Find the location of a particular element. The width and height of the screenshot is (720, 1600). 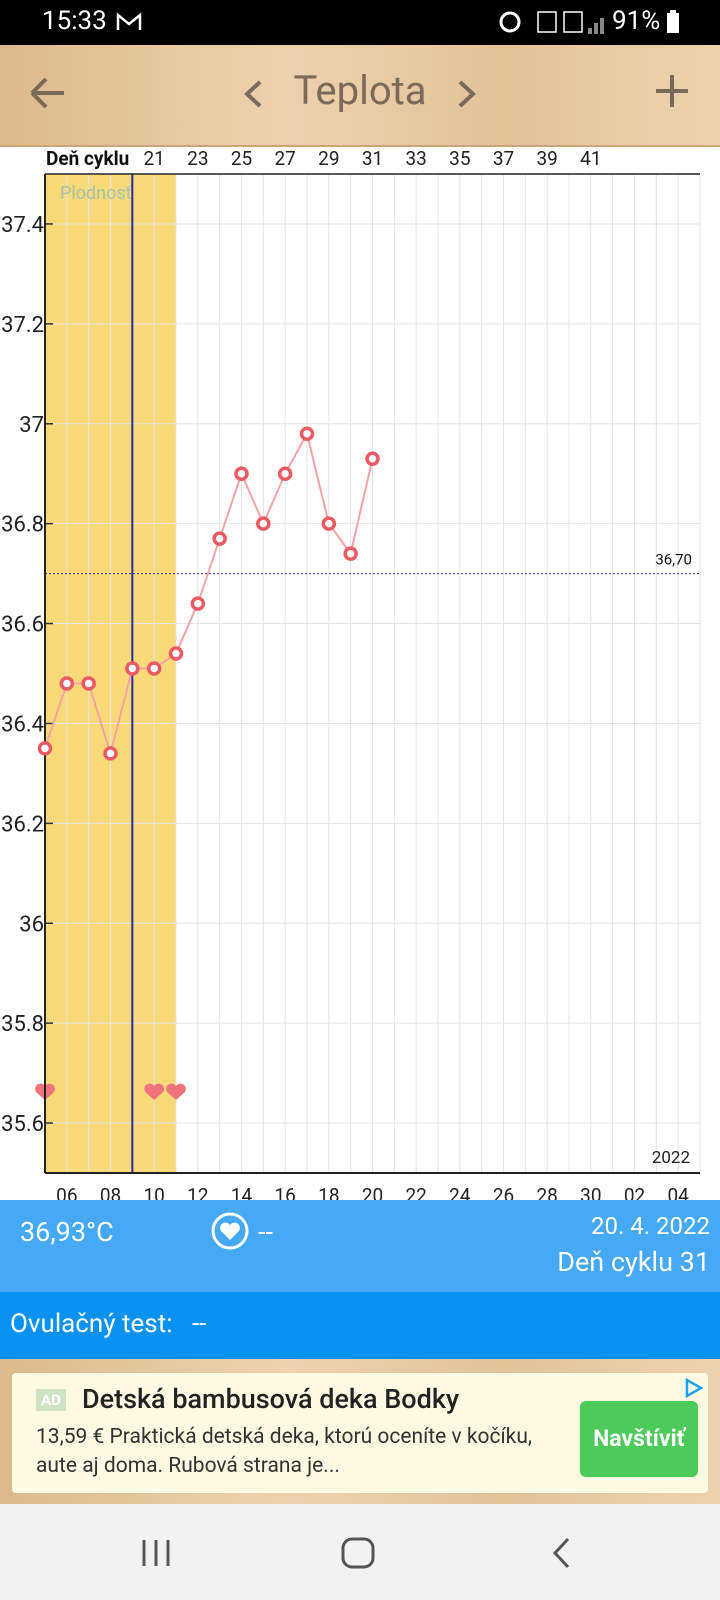

x-tick-label: 06 is located at coordinates (66, 1192).